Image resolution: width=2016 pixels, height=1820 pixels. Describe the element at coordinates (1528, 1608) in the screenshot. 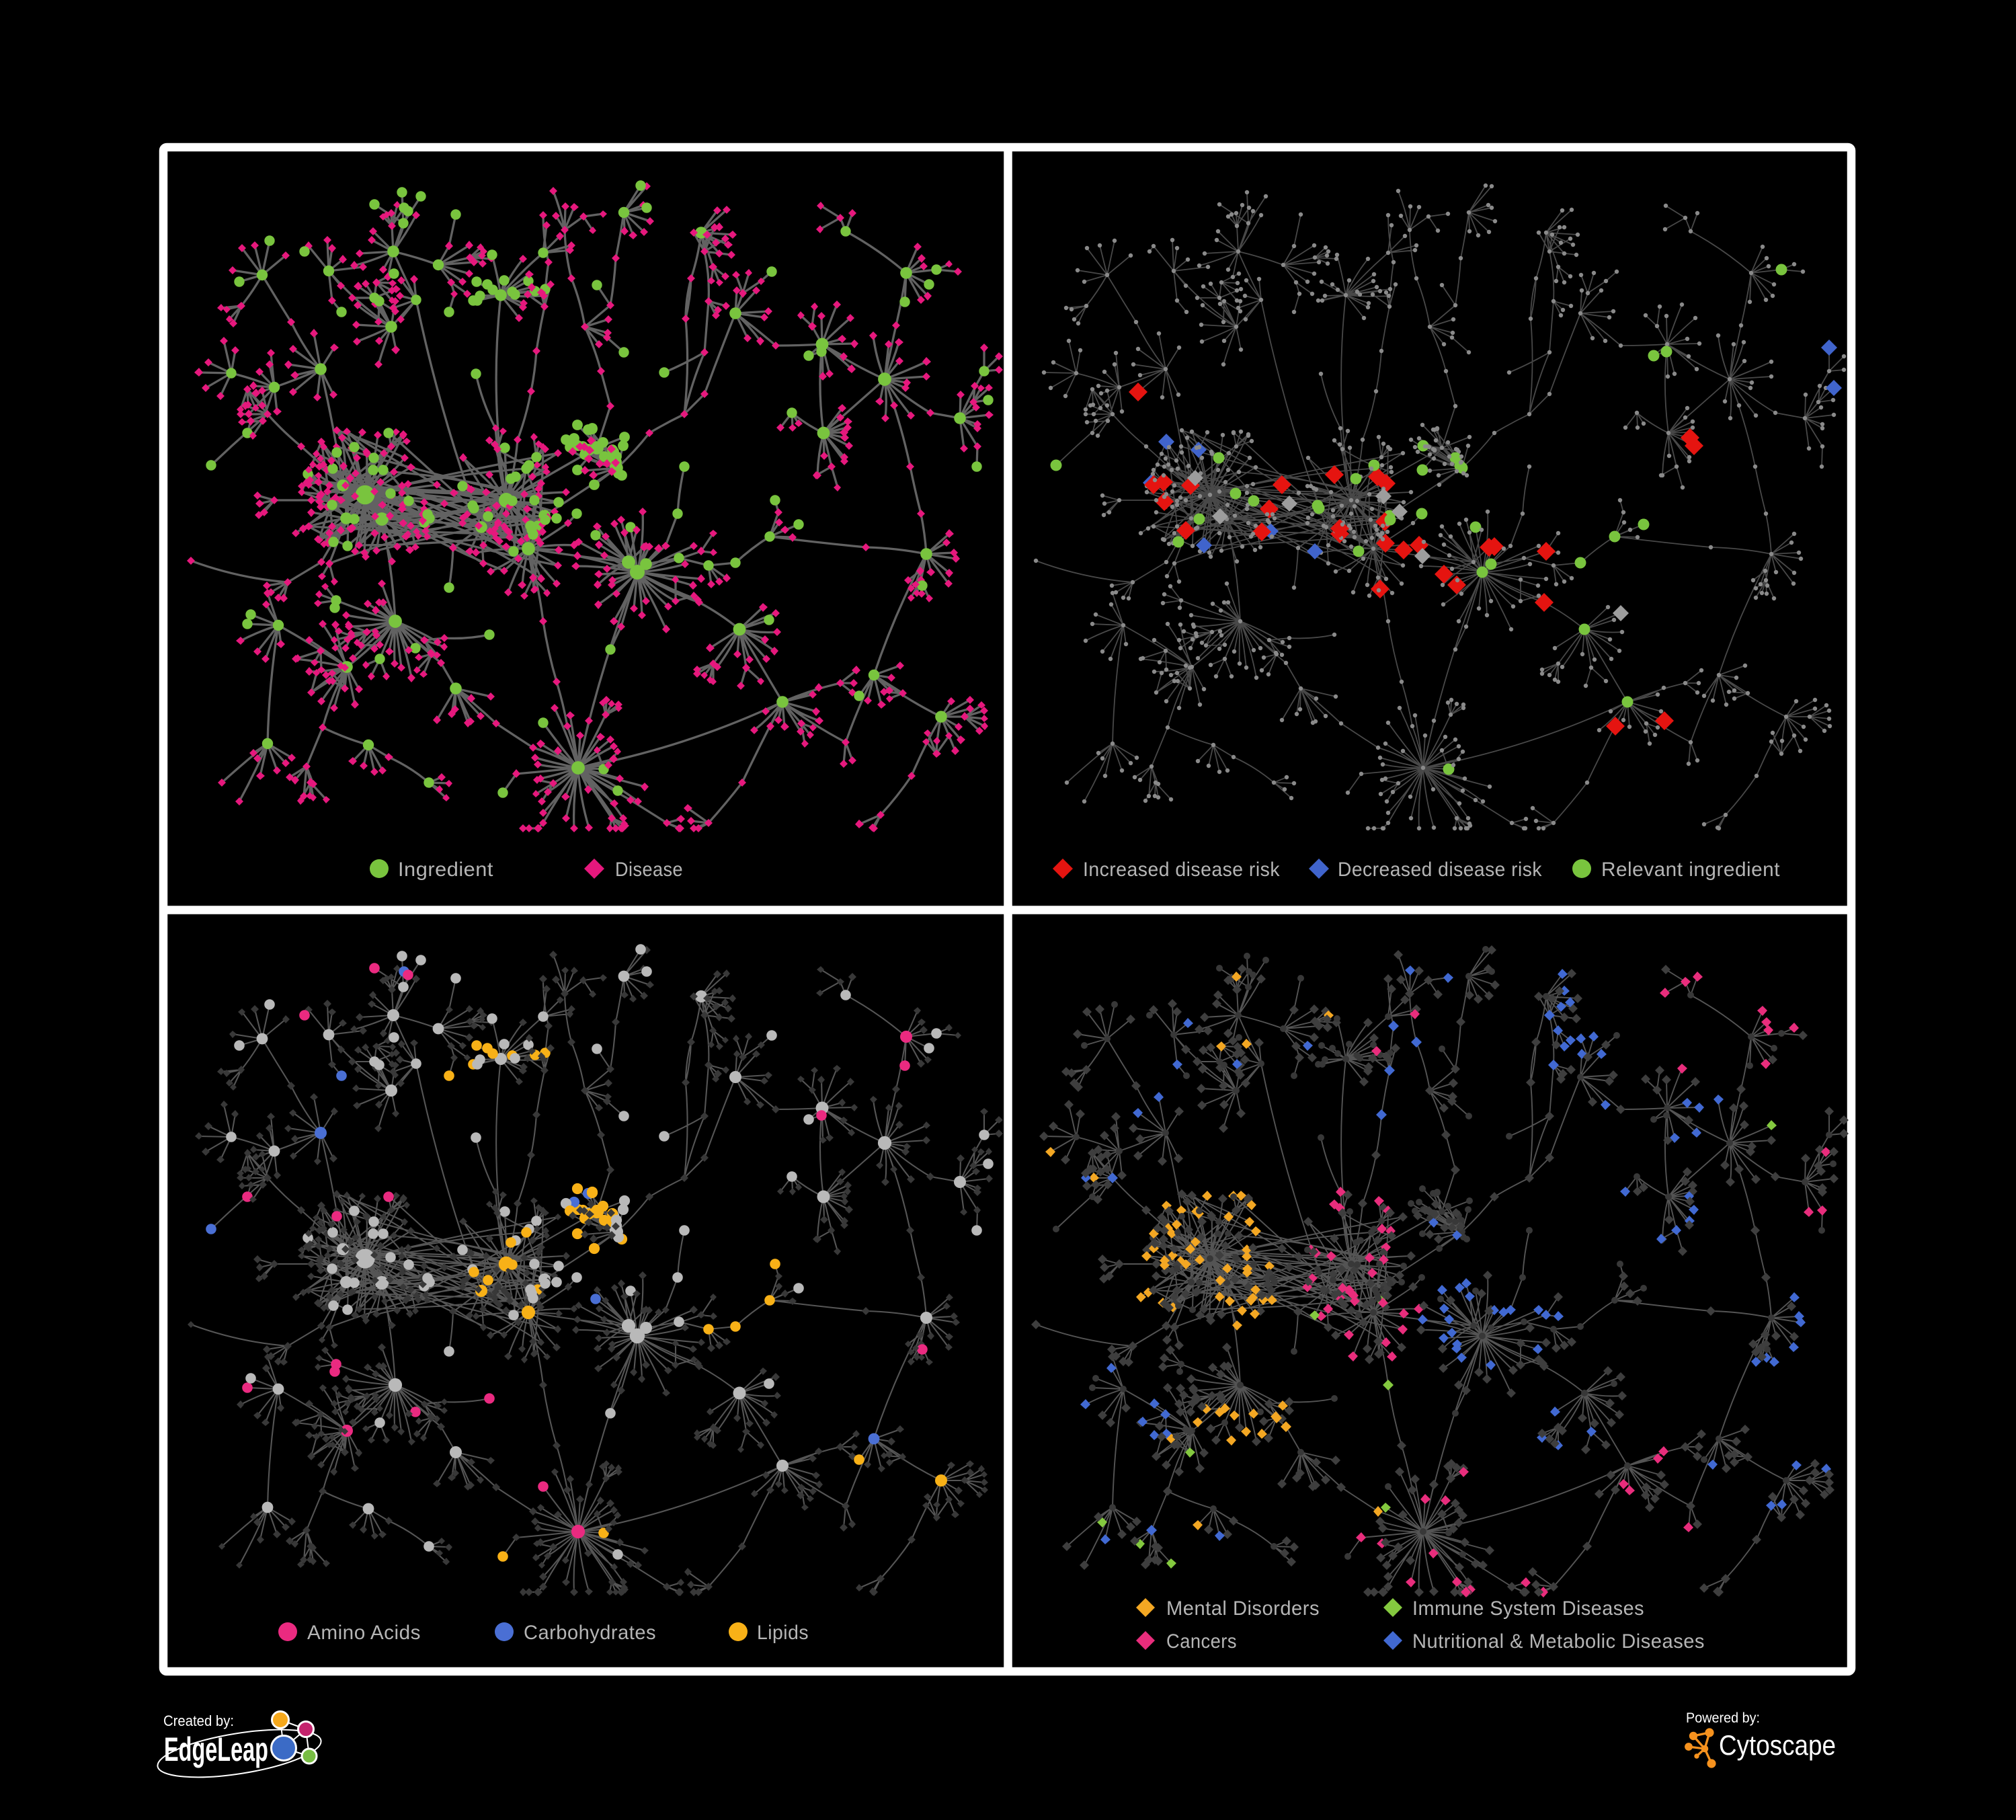

I see `svg-text: Immune System Diseases` at that location.